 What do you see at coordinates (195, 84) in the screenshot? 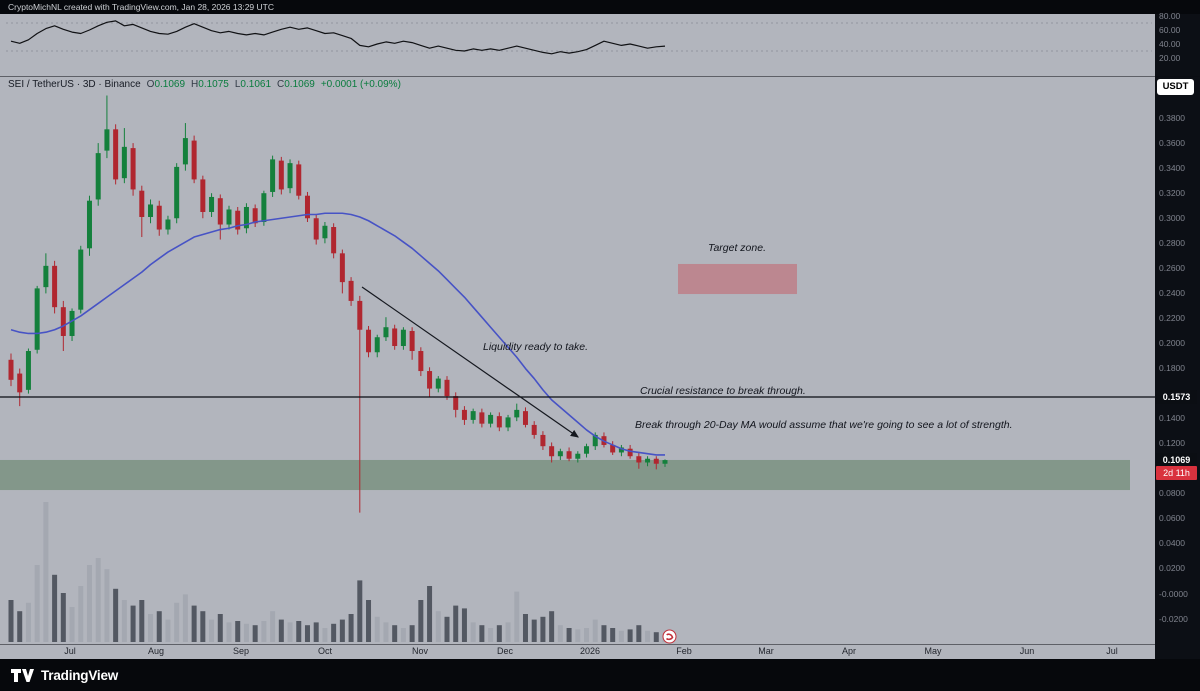
I see `ohlc-letter: H` at bounding box center [195, 84].